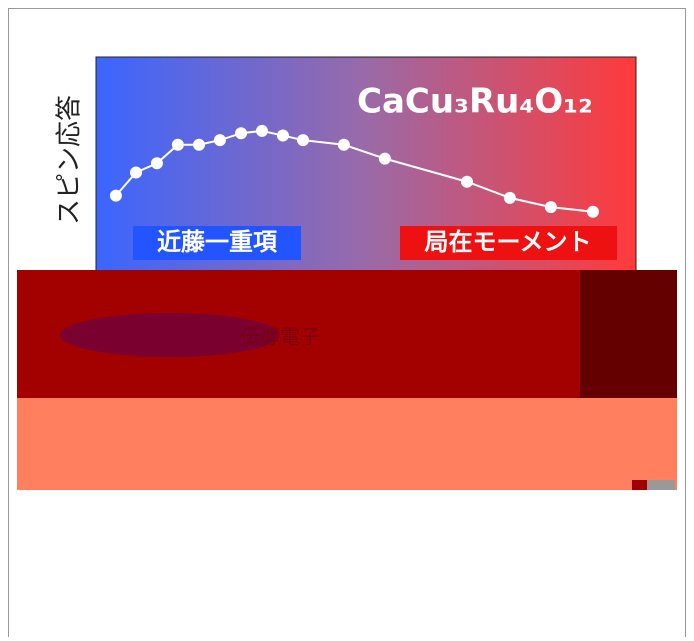  What do you see at coordinates (170, 335) in the screenshot?
I see `electron-cloud` at bounding box center [170, 335].